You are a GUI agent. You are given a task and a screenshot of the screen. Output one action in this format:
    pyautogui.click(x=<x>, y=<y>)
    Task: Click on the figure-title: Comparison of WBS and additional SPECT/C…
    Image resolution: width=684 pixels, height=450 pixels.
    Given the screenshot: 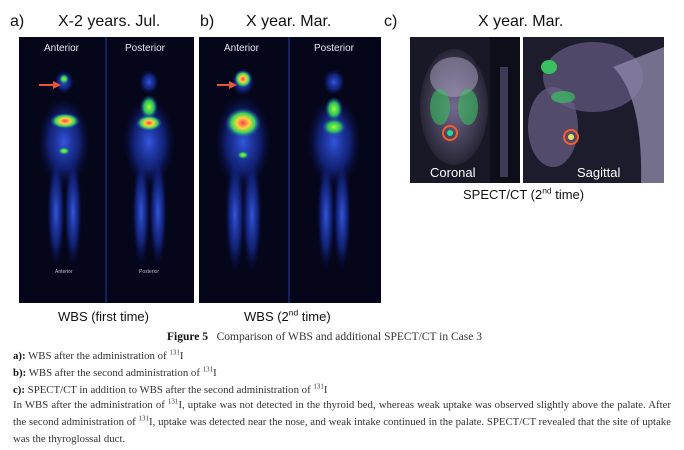 What is the action you would take?
    pyautogui.click(x=349, y=337)
    